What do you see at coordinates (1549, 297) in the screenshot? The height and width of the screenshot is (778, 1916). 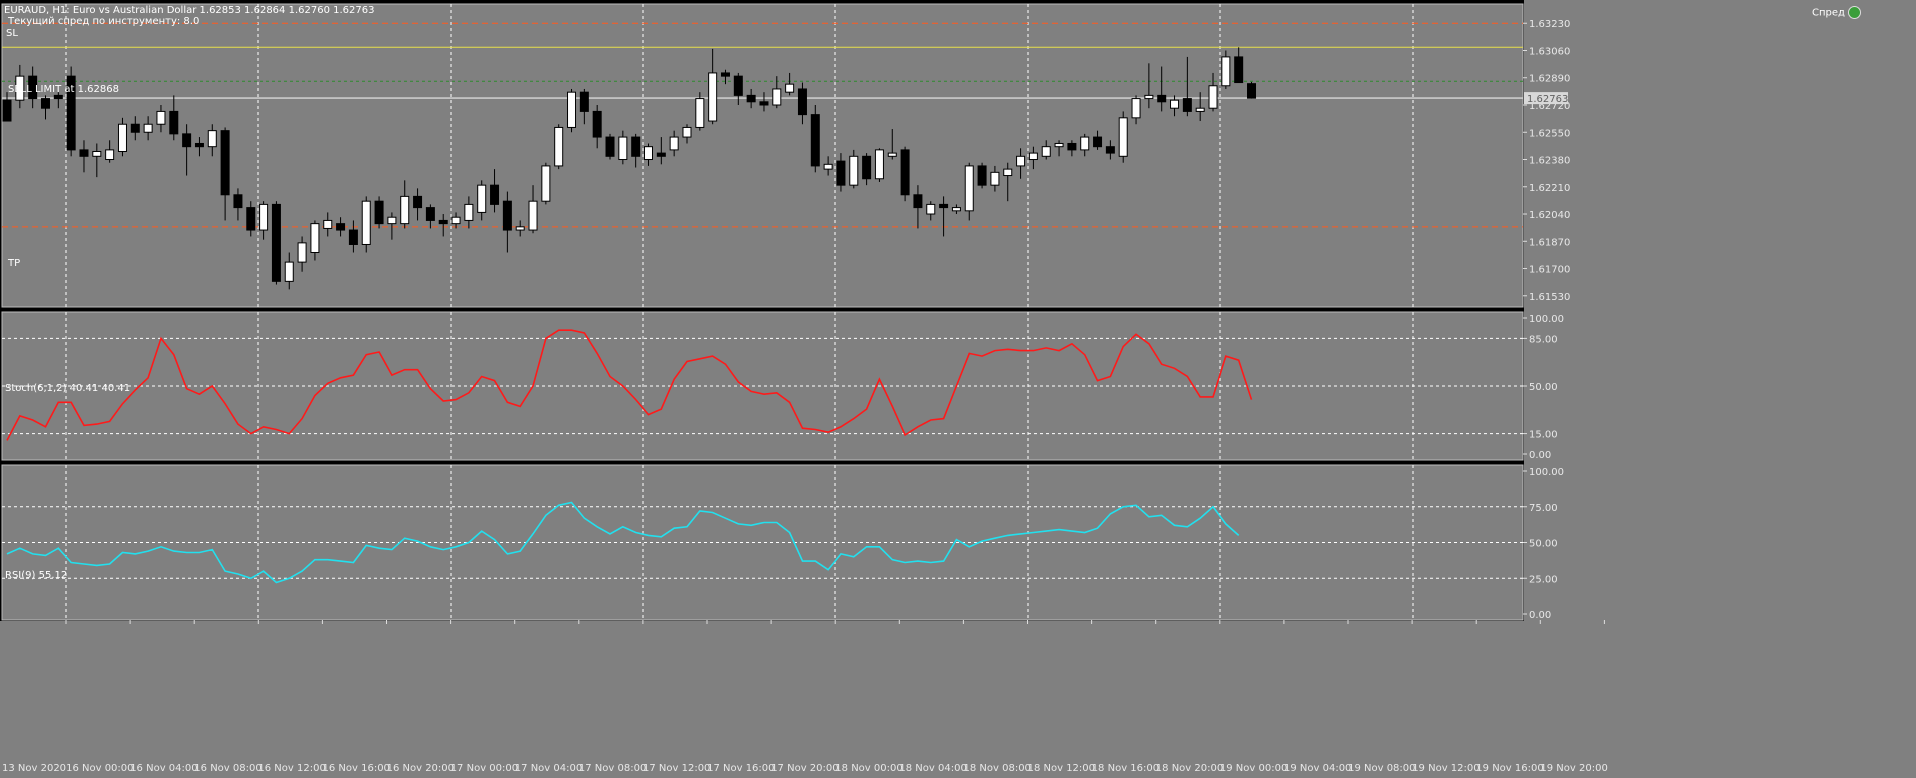 I see `ylabel-main-10: 1.61530` at bounding box center [1549, 297].